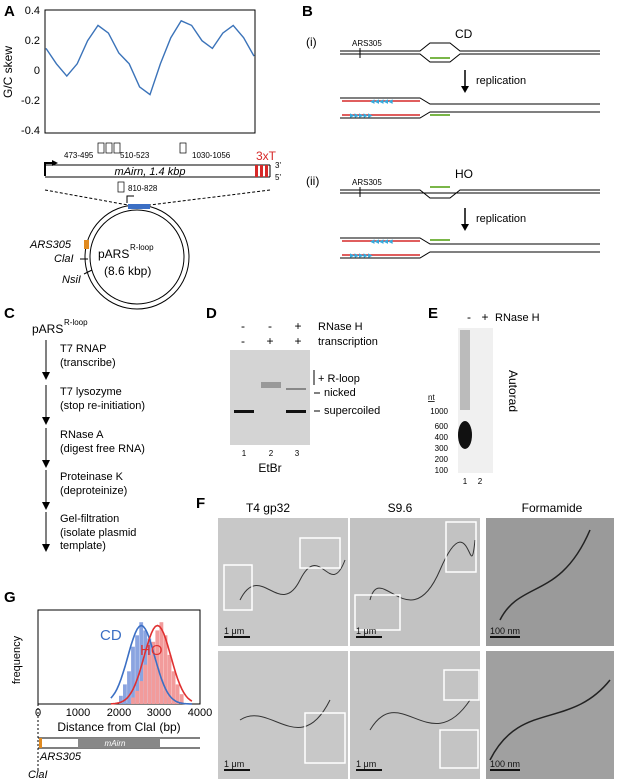 The height and width of the screenshot is (783, 617). Describe the element at coordinates (9, 11) in the screenshot. I see `panel-a-letter: A` at that location.